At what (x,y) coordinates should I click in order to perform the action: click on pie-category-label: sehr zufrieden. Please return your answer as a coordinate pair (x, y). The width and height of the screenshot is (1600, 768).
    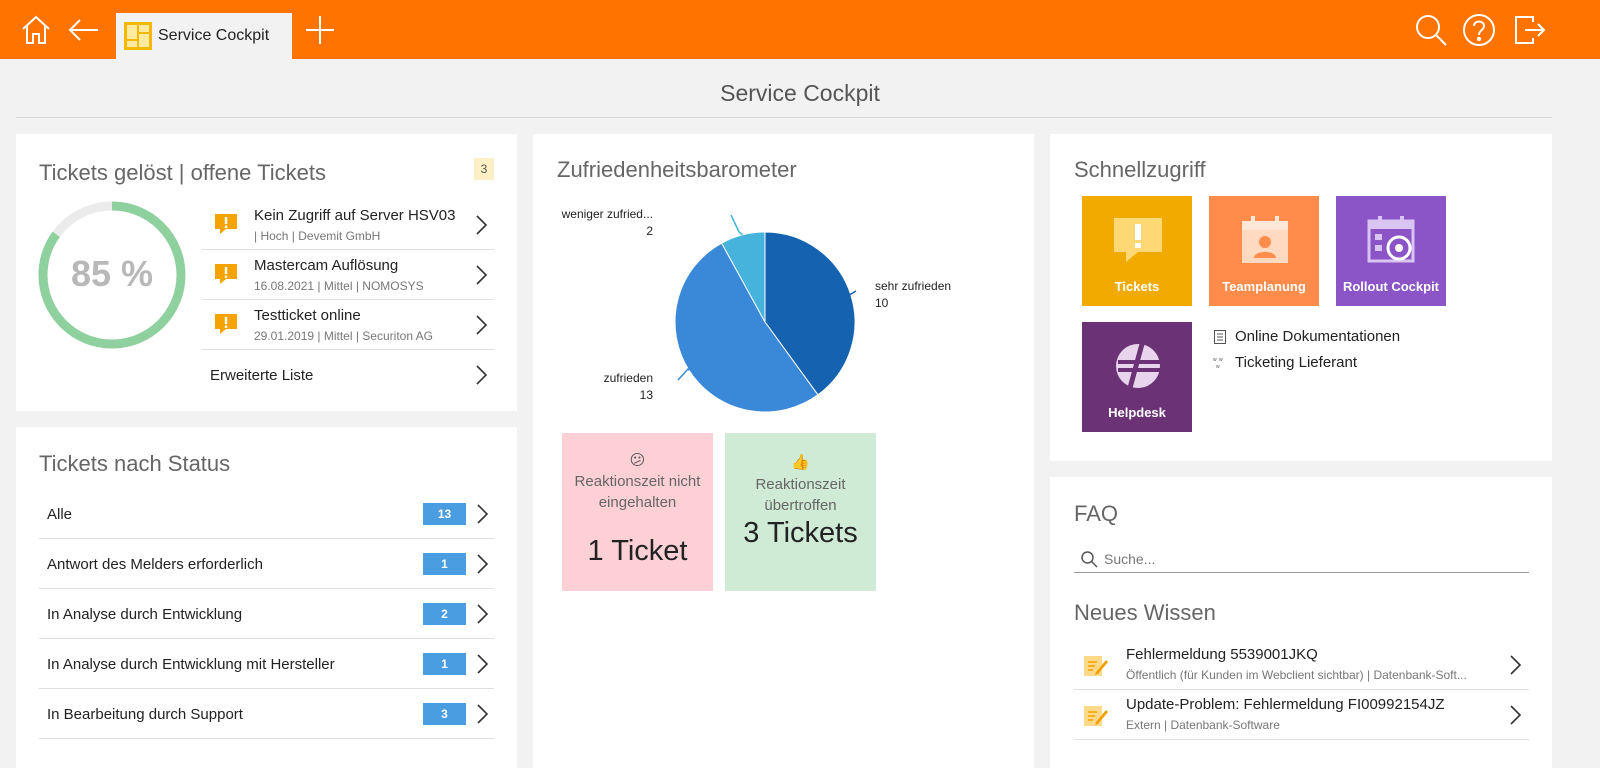
    Looking at the image, I should click on (913, 286).